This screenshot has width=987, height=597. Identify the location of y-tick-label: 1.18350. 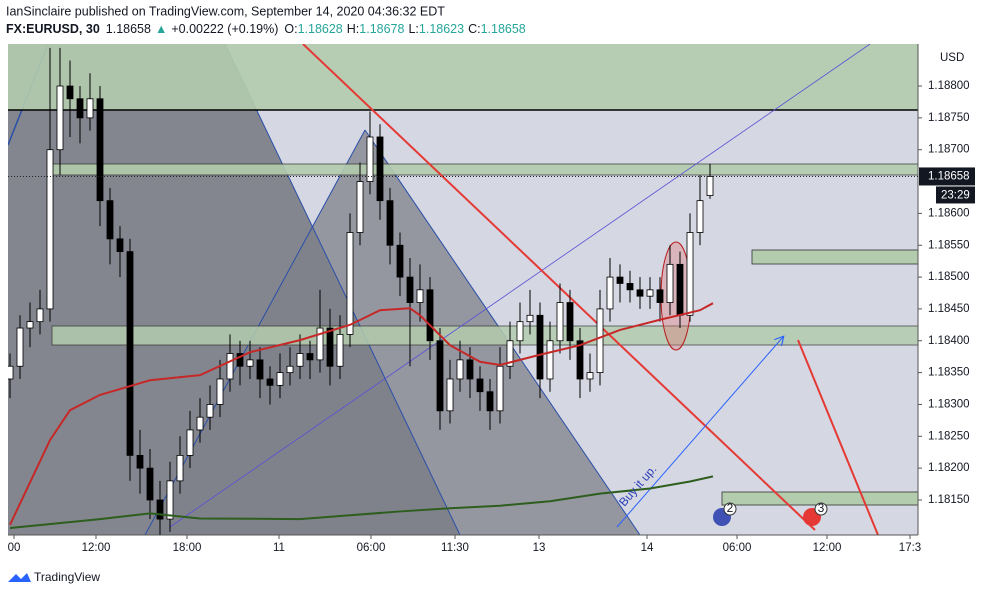
(949, 373).